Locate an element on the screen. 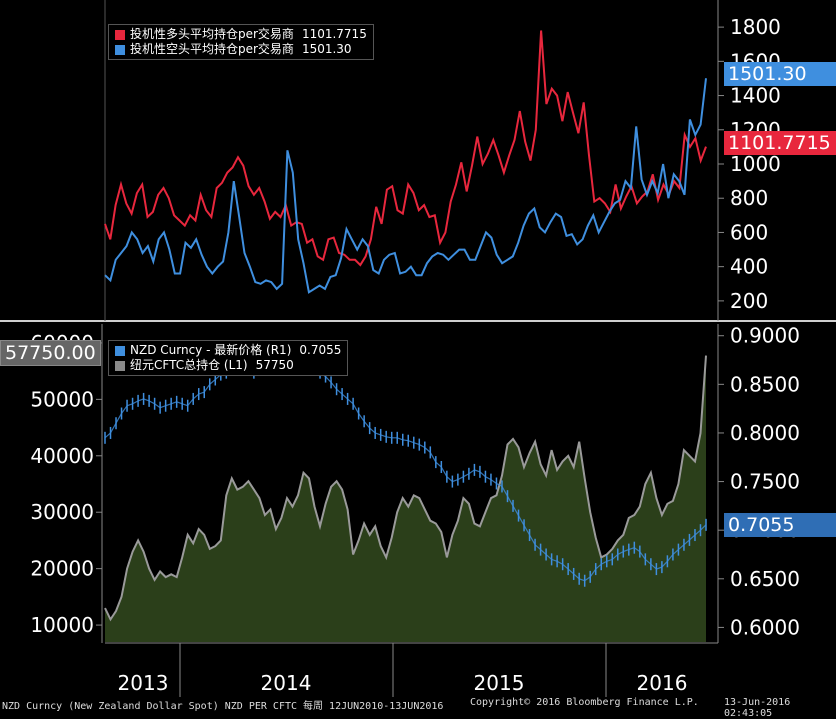 The height and width of the screenshot is (719, 836). legend-swatch-short is located at coordinates (120, 49).